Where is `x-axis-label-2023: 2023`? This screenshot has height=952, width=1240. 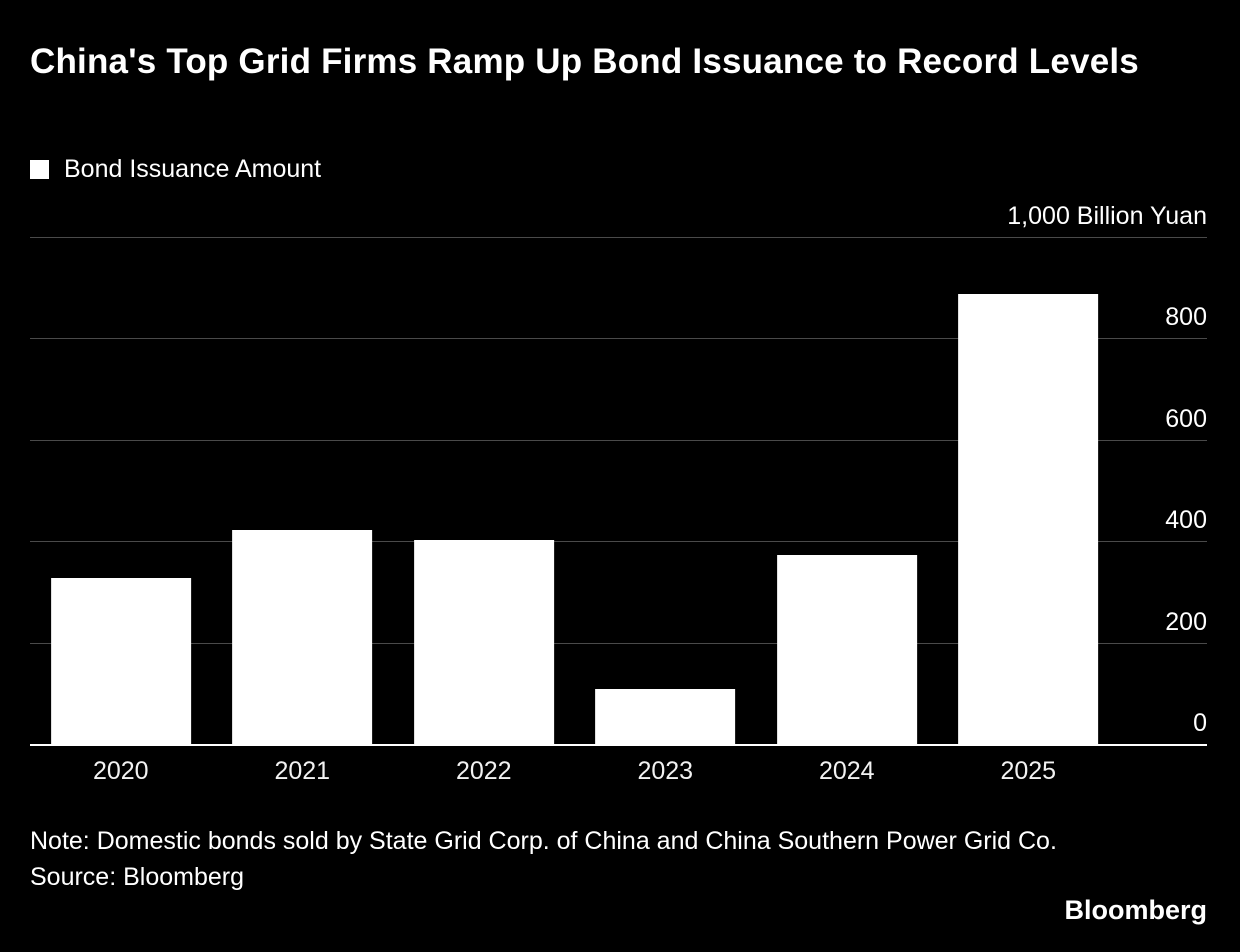
x-axis-label-2023: 2023 is located at coordinates (665, 771).